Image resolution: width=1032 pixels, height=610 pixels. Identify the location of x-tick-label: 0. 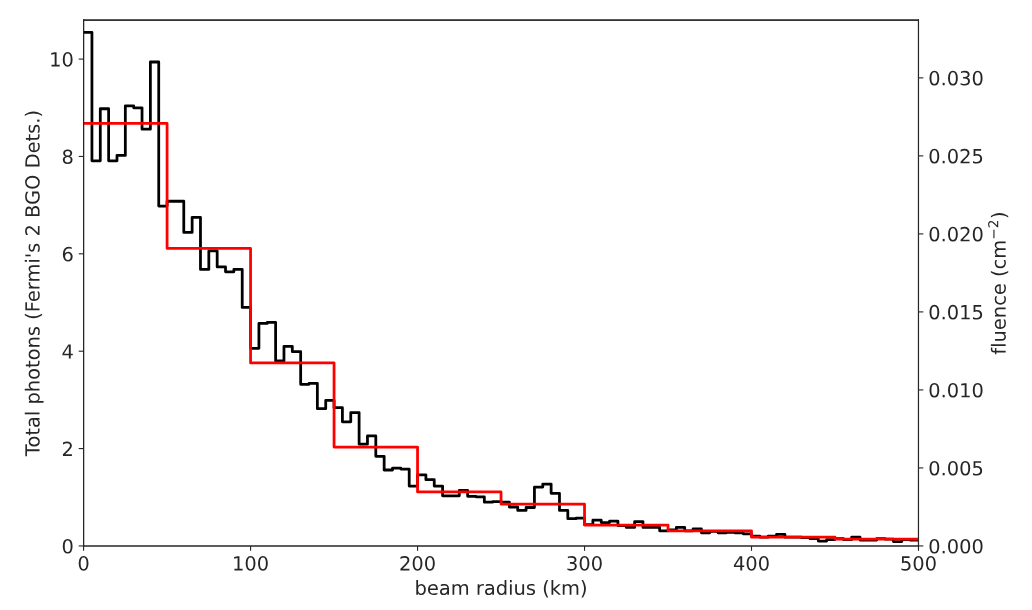
(83, 563).